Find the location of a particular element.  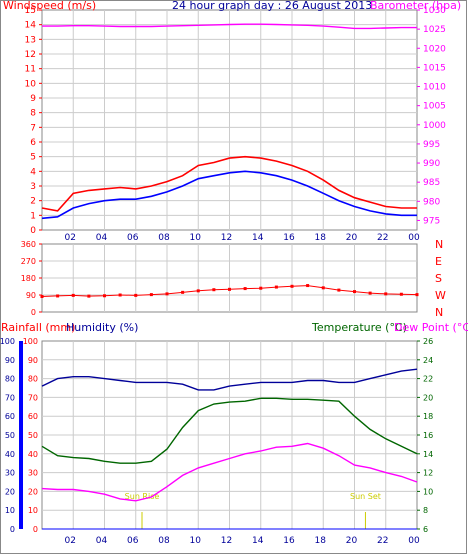

windspeed-tick-label: 7 is located at coordinates (33, 128).